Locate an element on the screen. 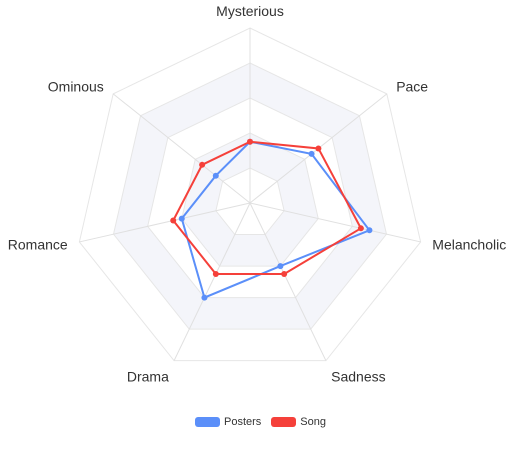 Image resolution: width=521 pixels, height=449 pixels. data-point-song-melancholic is located at coordinates (360, 228).